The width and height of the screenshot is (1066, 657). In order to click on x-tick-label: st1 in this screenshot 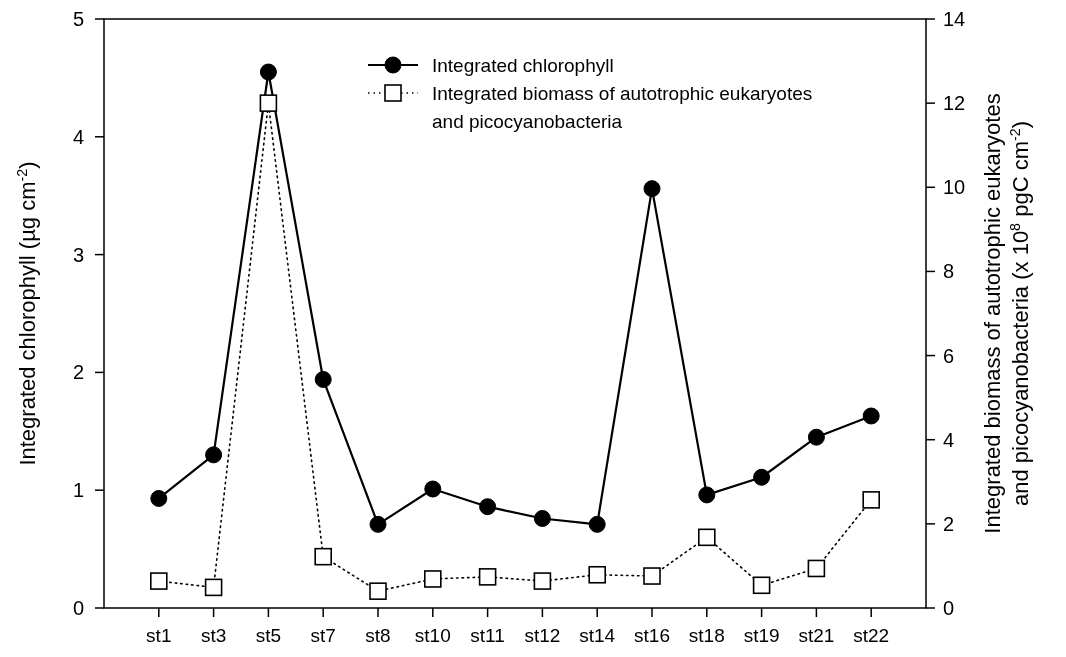, I will do `click(159, 635)`.